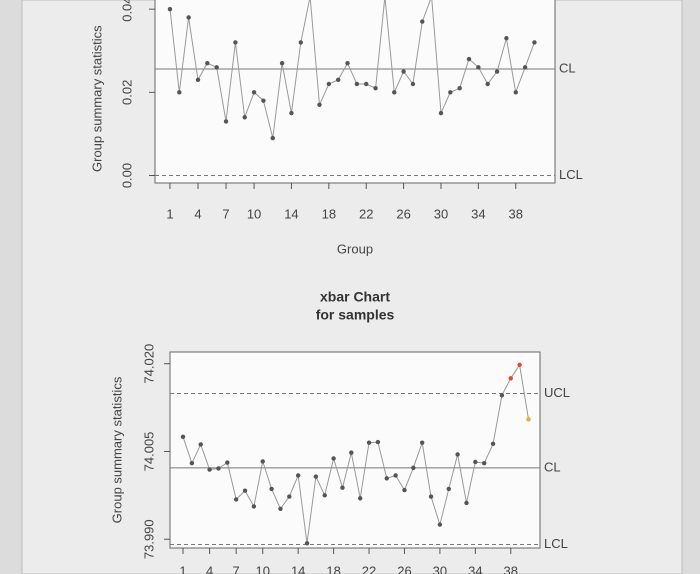 This screenshot has width=700, height=574. Describe the element at coordinates (148, 539) in the screenshot. I see `y-tick-label: 73.990` at that location.